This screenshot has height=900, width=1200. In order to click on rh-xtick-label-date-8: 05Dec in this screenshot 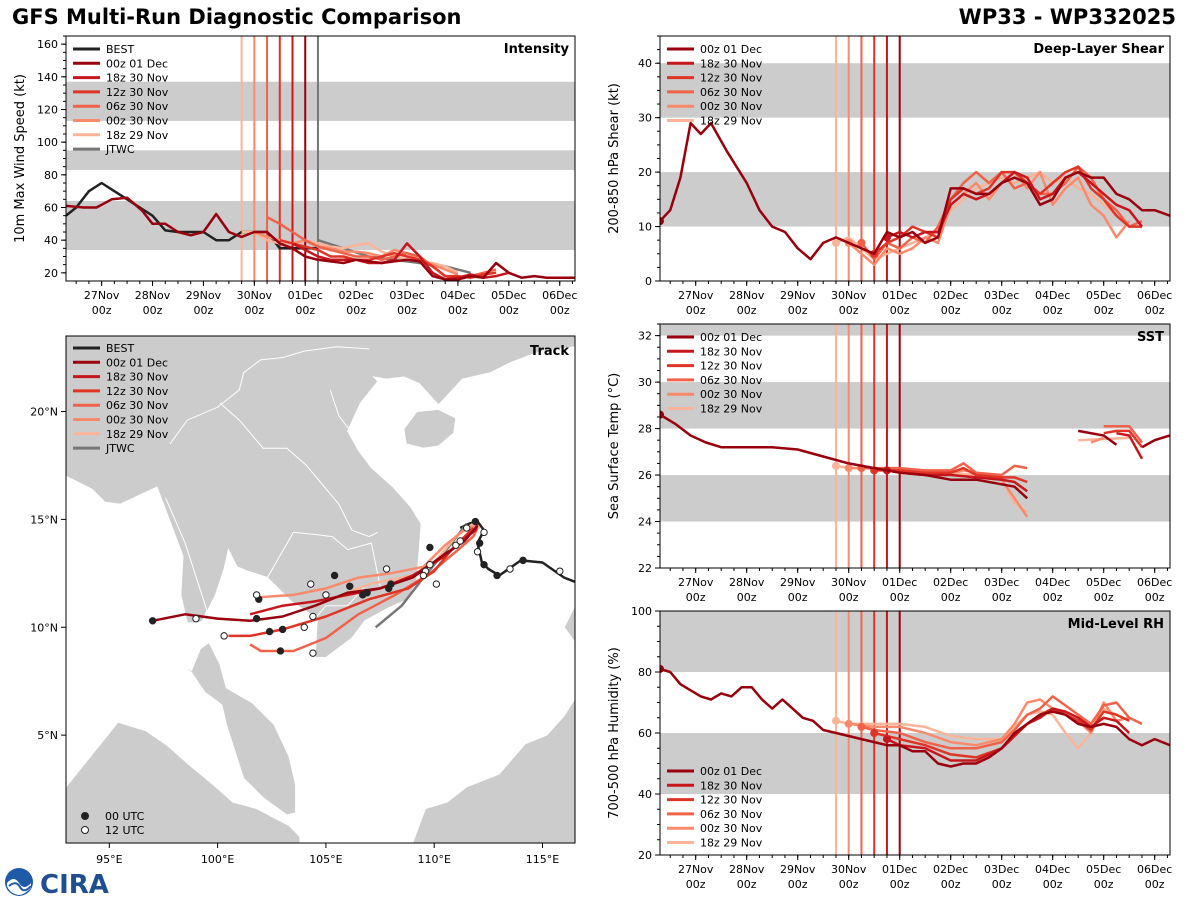, I will do `click(1103, 869)`.